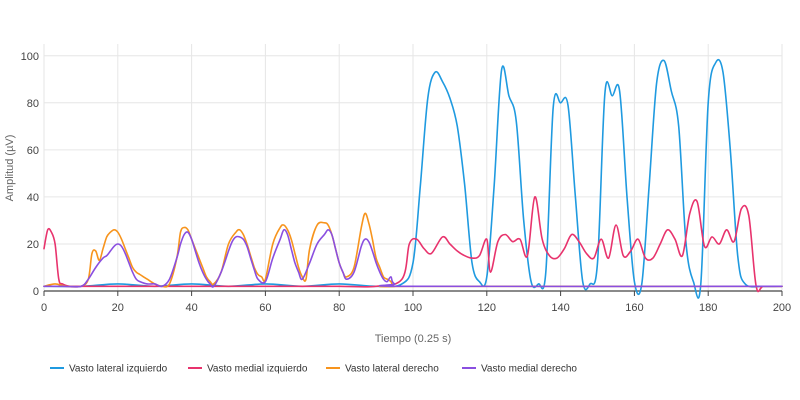 This screenshot has width=800, height=400. What do you see at coordinates (30, 57) in the screenshot?
I see `y-tick-label: 100` at bounding box center [30, 57].